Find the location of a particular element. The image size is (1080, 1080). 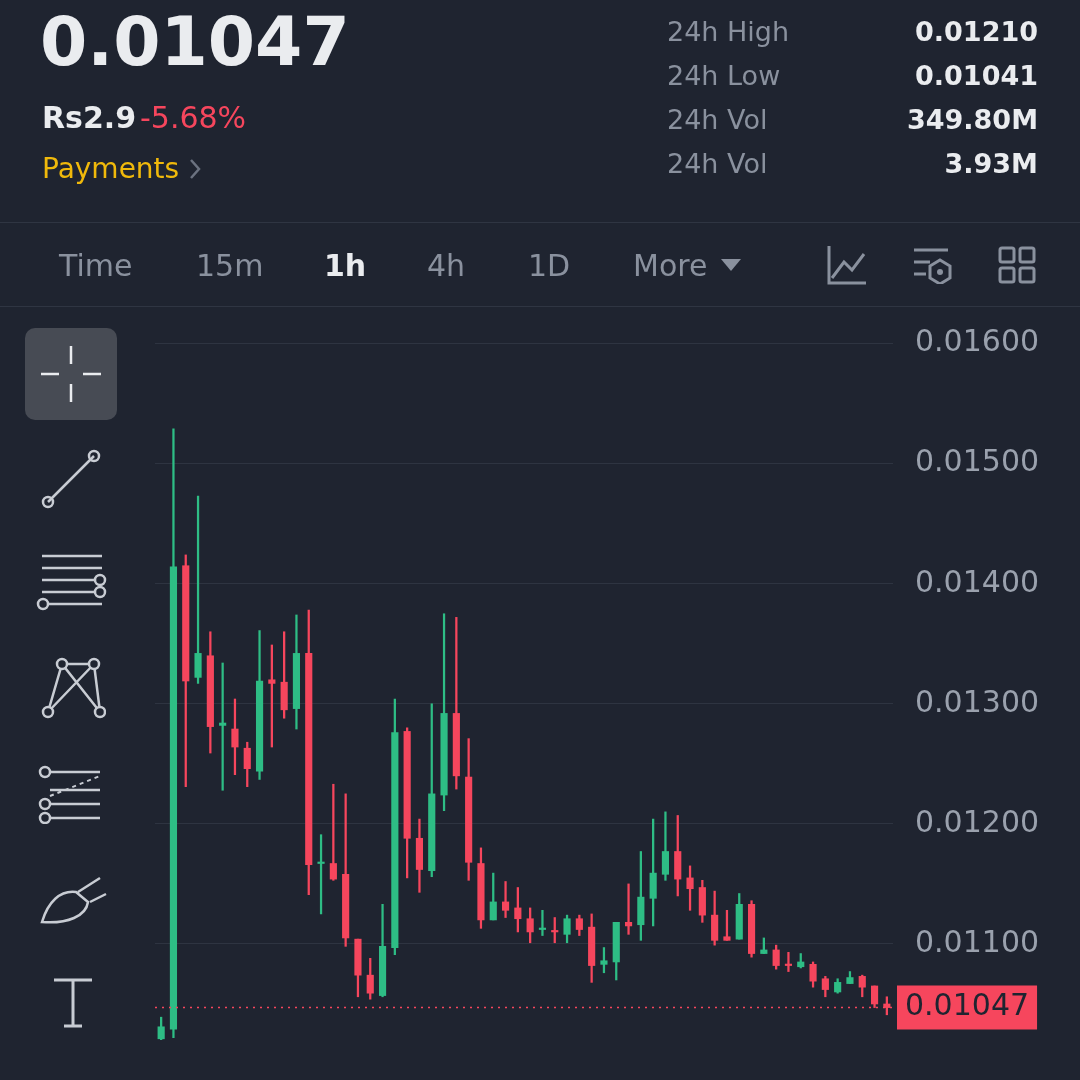

y-tick-label: 0.01200 is located at coordinates (977, 821).